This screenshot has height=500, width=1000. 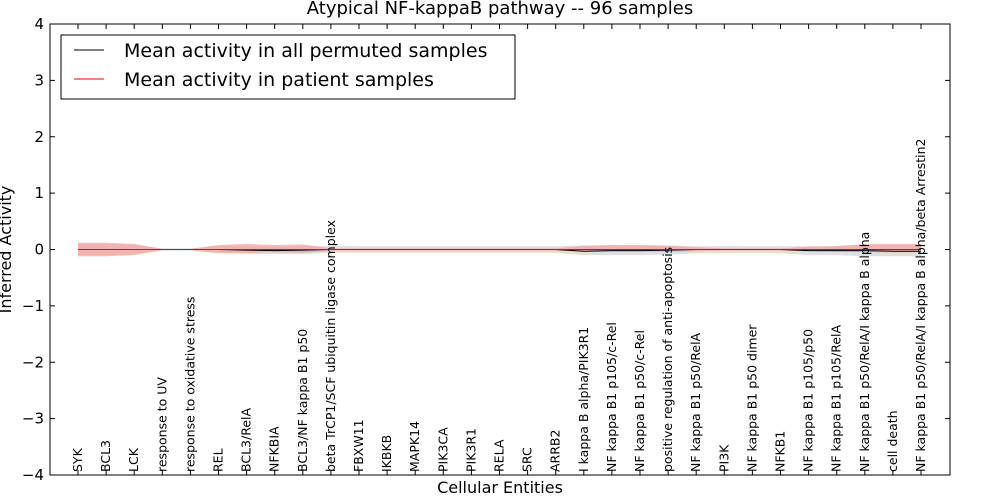 I want to click on series-lines, so click(x=499, y=250).